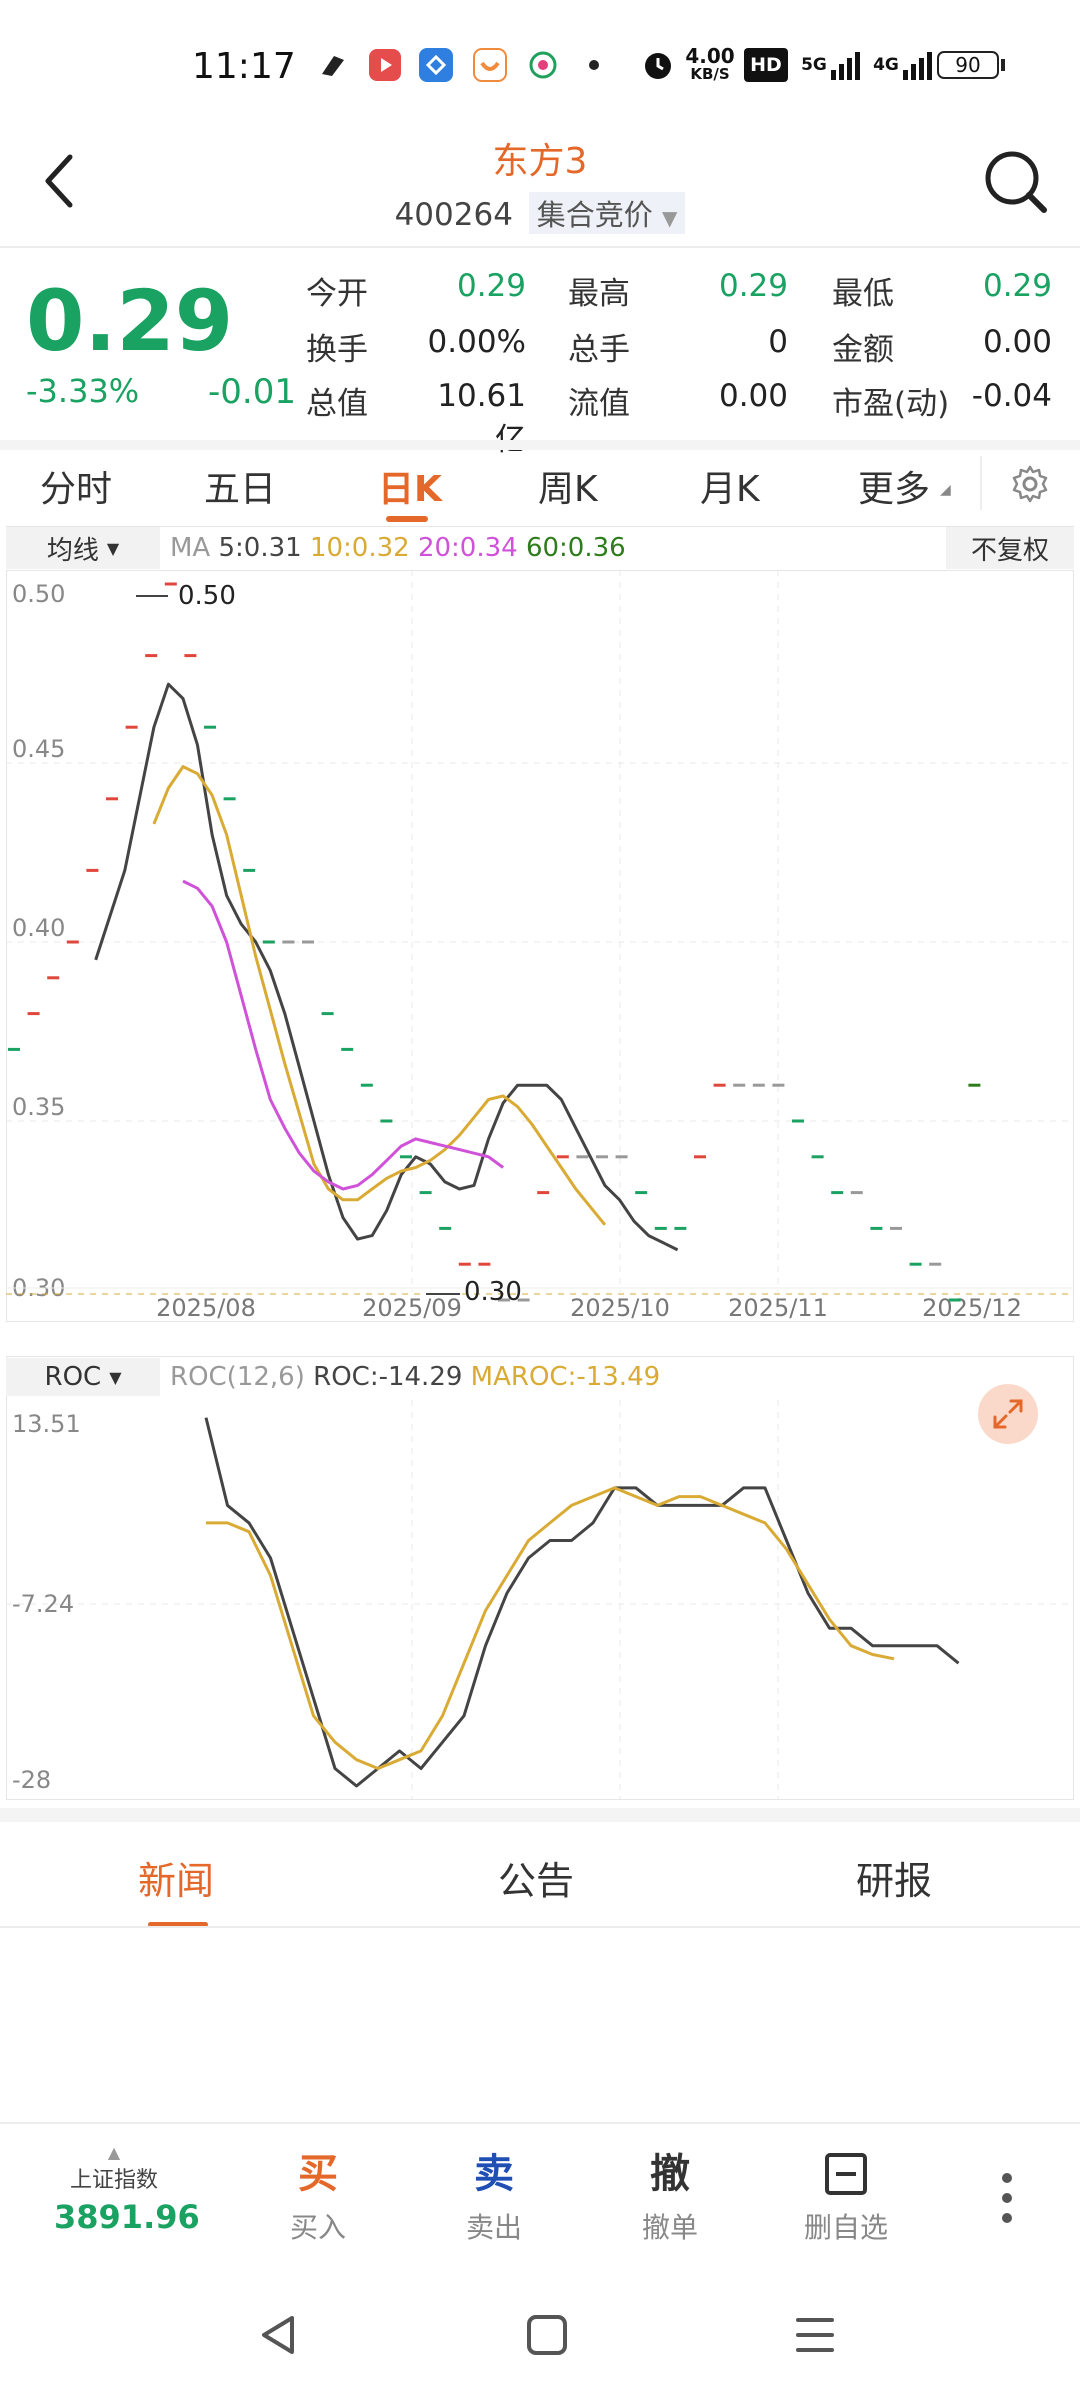 The width and height of the screenshot is (1080, 2400). What do you see at coordinates (815, 2337) in the screenshot?
I see `nav-recents-button` at bounding box center [815, 2337].